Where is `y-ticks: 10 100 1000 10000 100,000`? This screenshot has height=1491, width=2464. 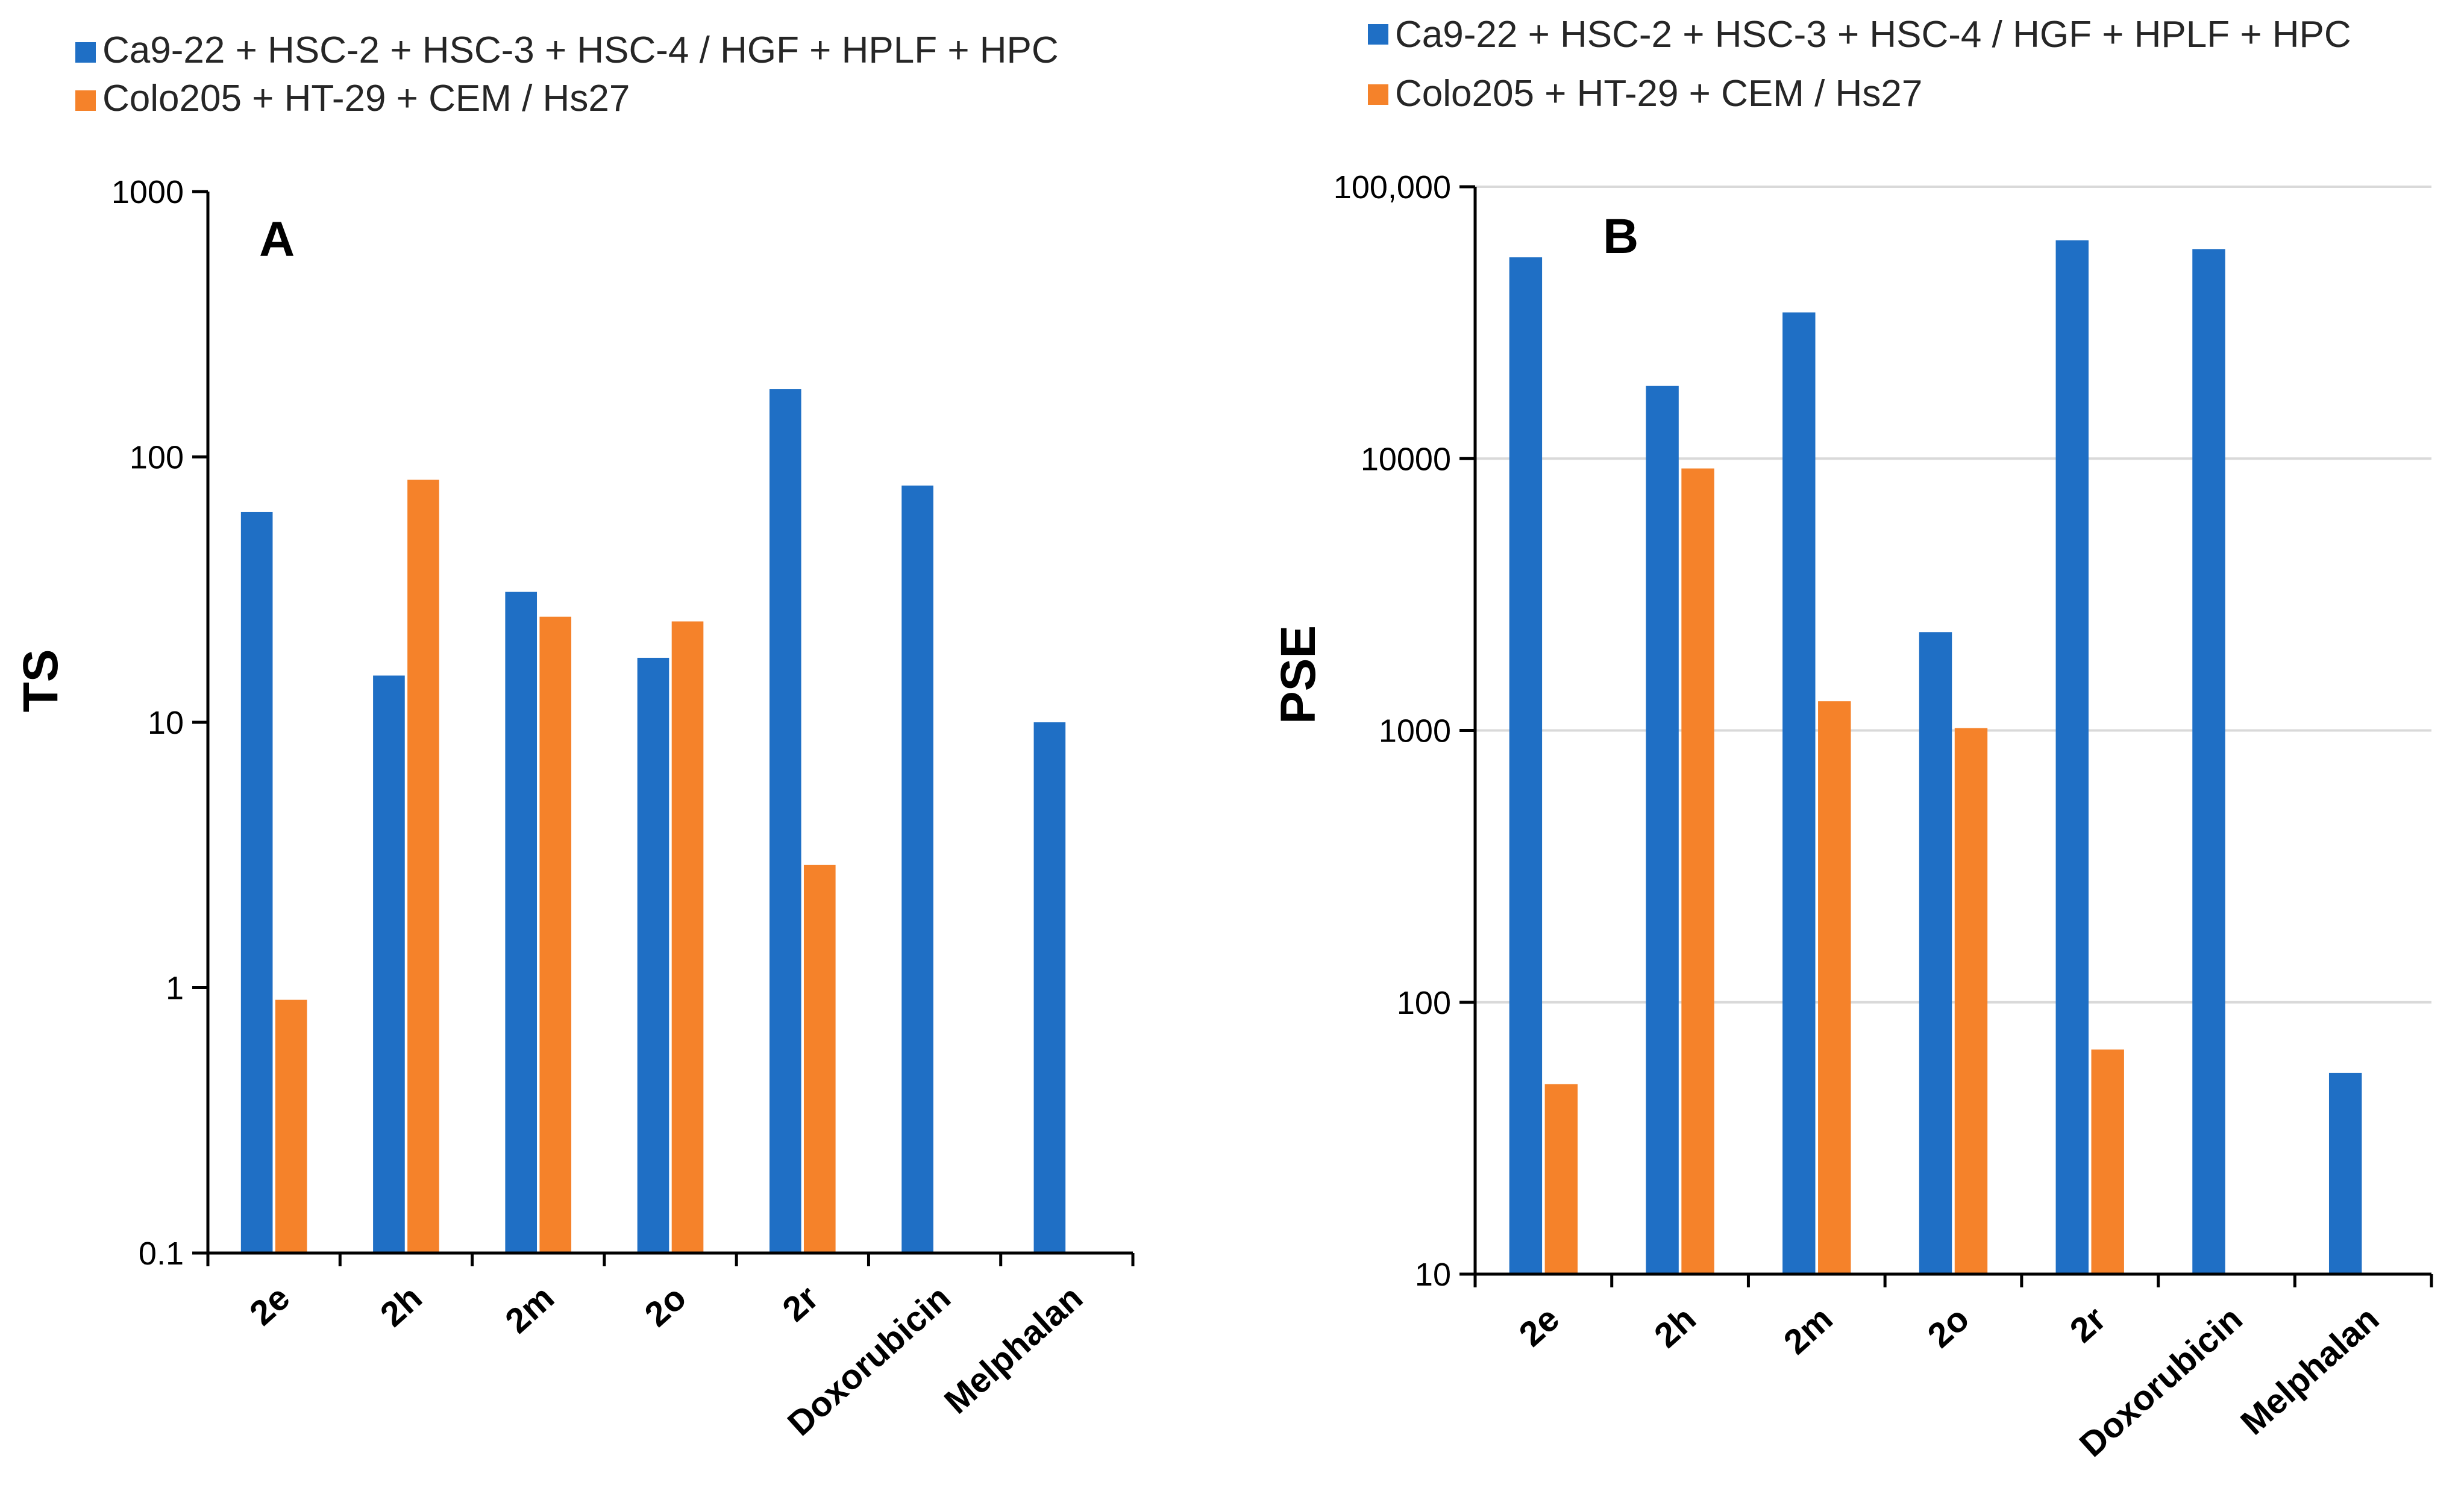 y-ticks: 10 100 1000 10000 100,000 is located at coordinates (1404, 731).